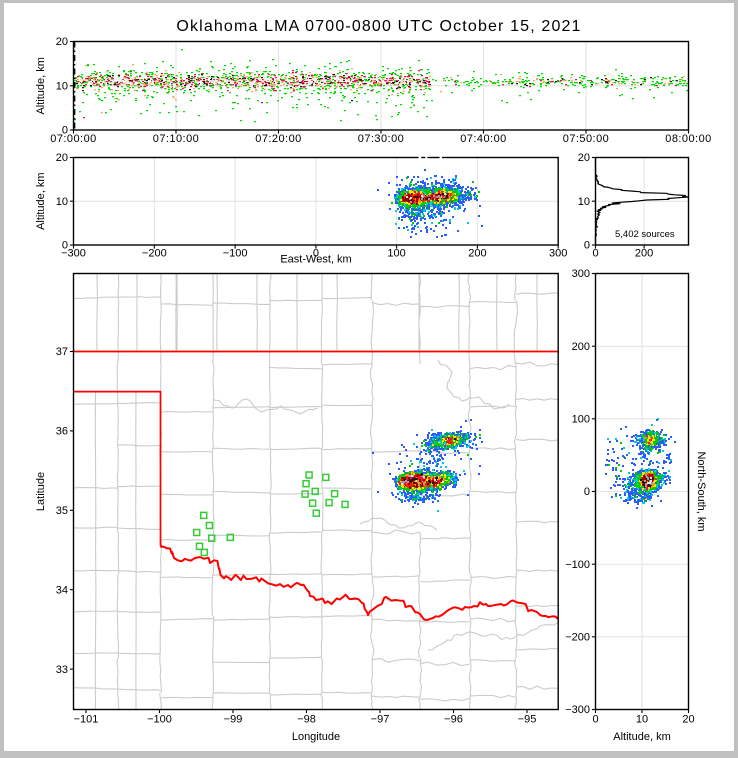 Image resolution: width=738 pixels, height=758 pixels. What do you see at coordinates (73, 139) in the screenshot?
I see `svg-text: 07:00:00` at bounding box center [73, 139].